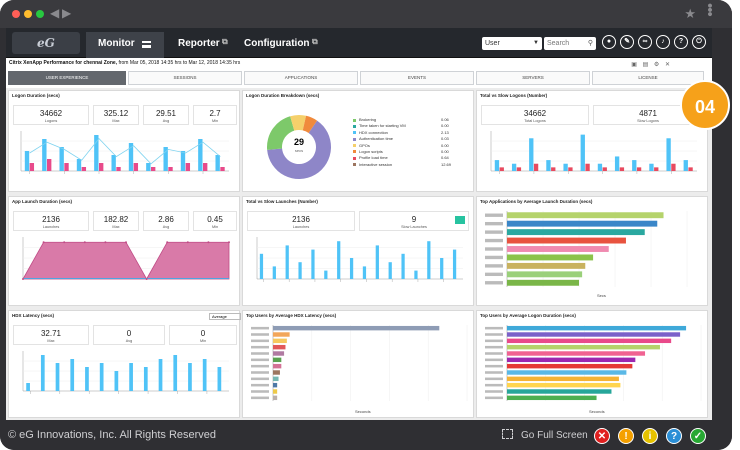  What do you see at coordinates (299, 150) in the screenshot?
I see `donut-center-unit: secs` at bounding box center [299, 150].